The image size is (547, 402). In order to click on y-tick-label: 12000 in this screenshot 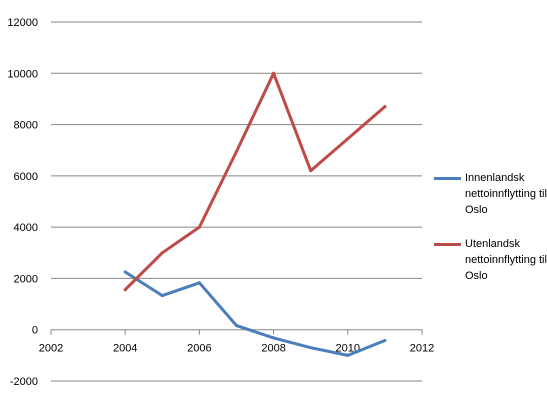, I will do `click(22, 23)`.